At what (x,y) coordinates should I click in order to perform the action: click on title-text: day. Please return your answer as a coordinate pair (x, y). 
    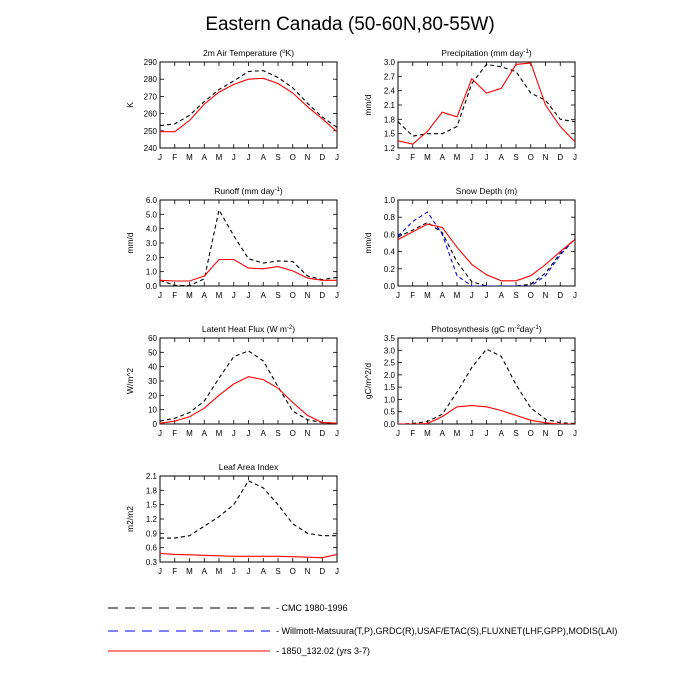
    Looking at the image, I should click on (527, 329).